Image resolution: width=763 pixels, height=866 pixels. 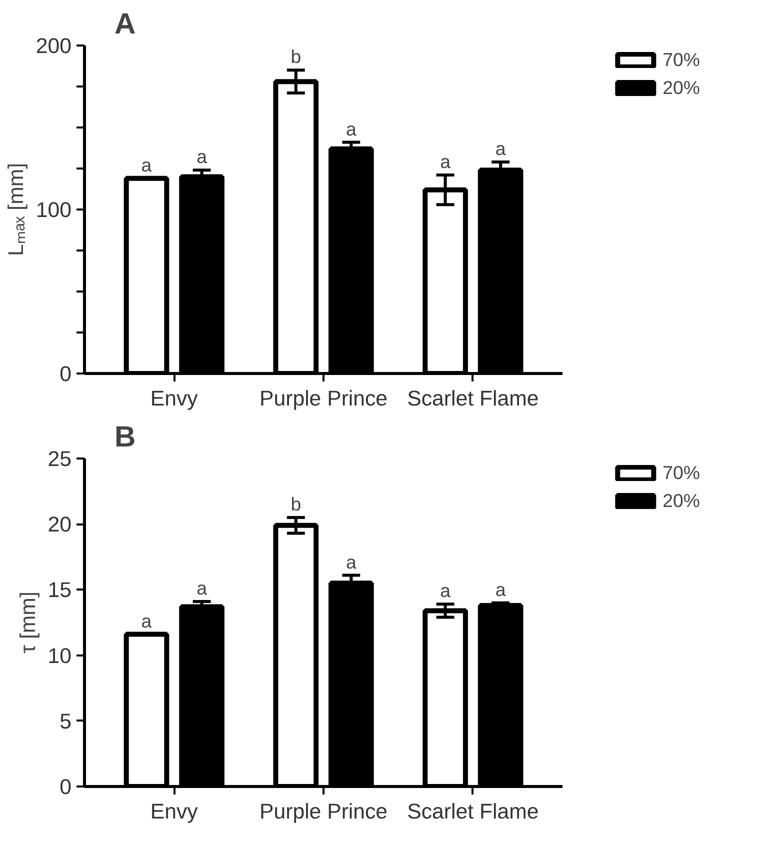 I want to click on y-tick-label: 100, so click(x=54, y=210).